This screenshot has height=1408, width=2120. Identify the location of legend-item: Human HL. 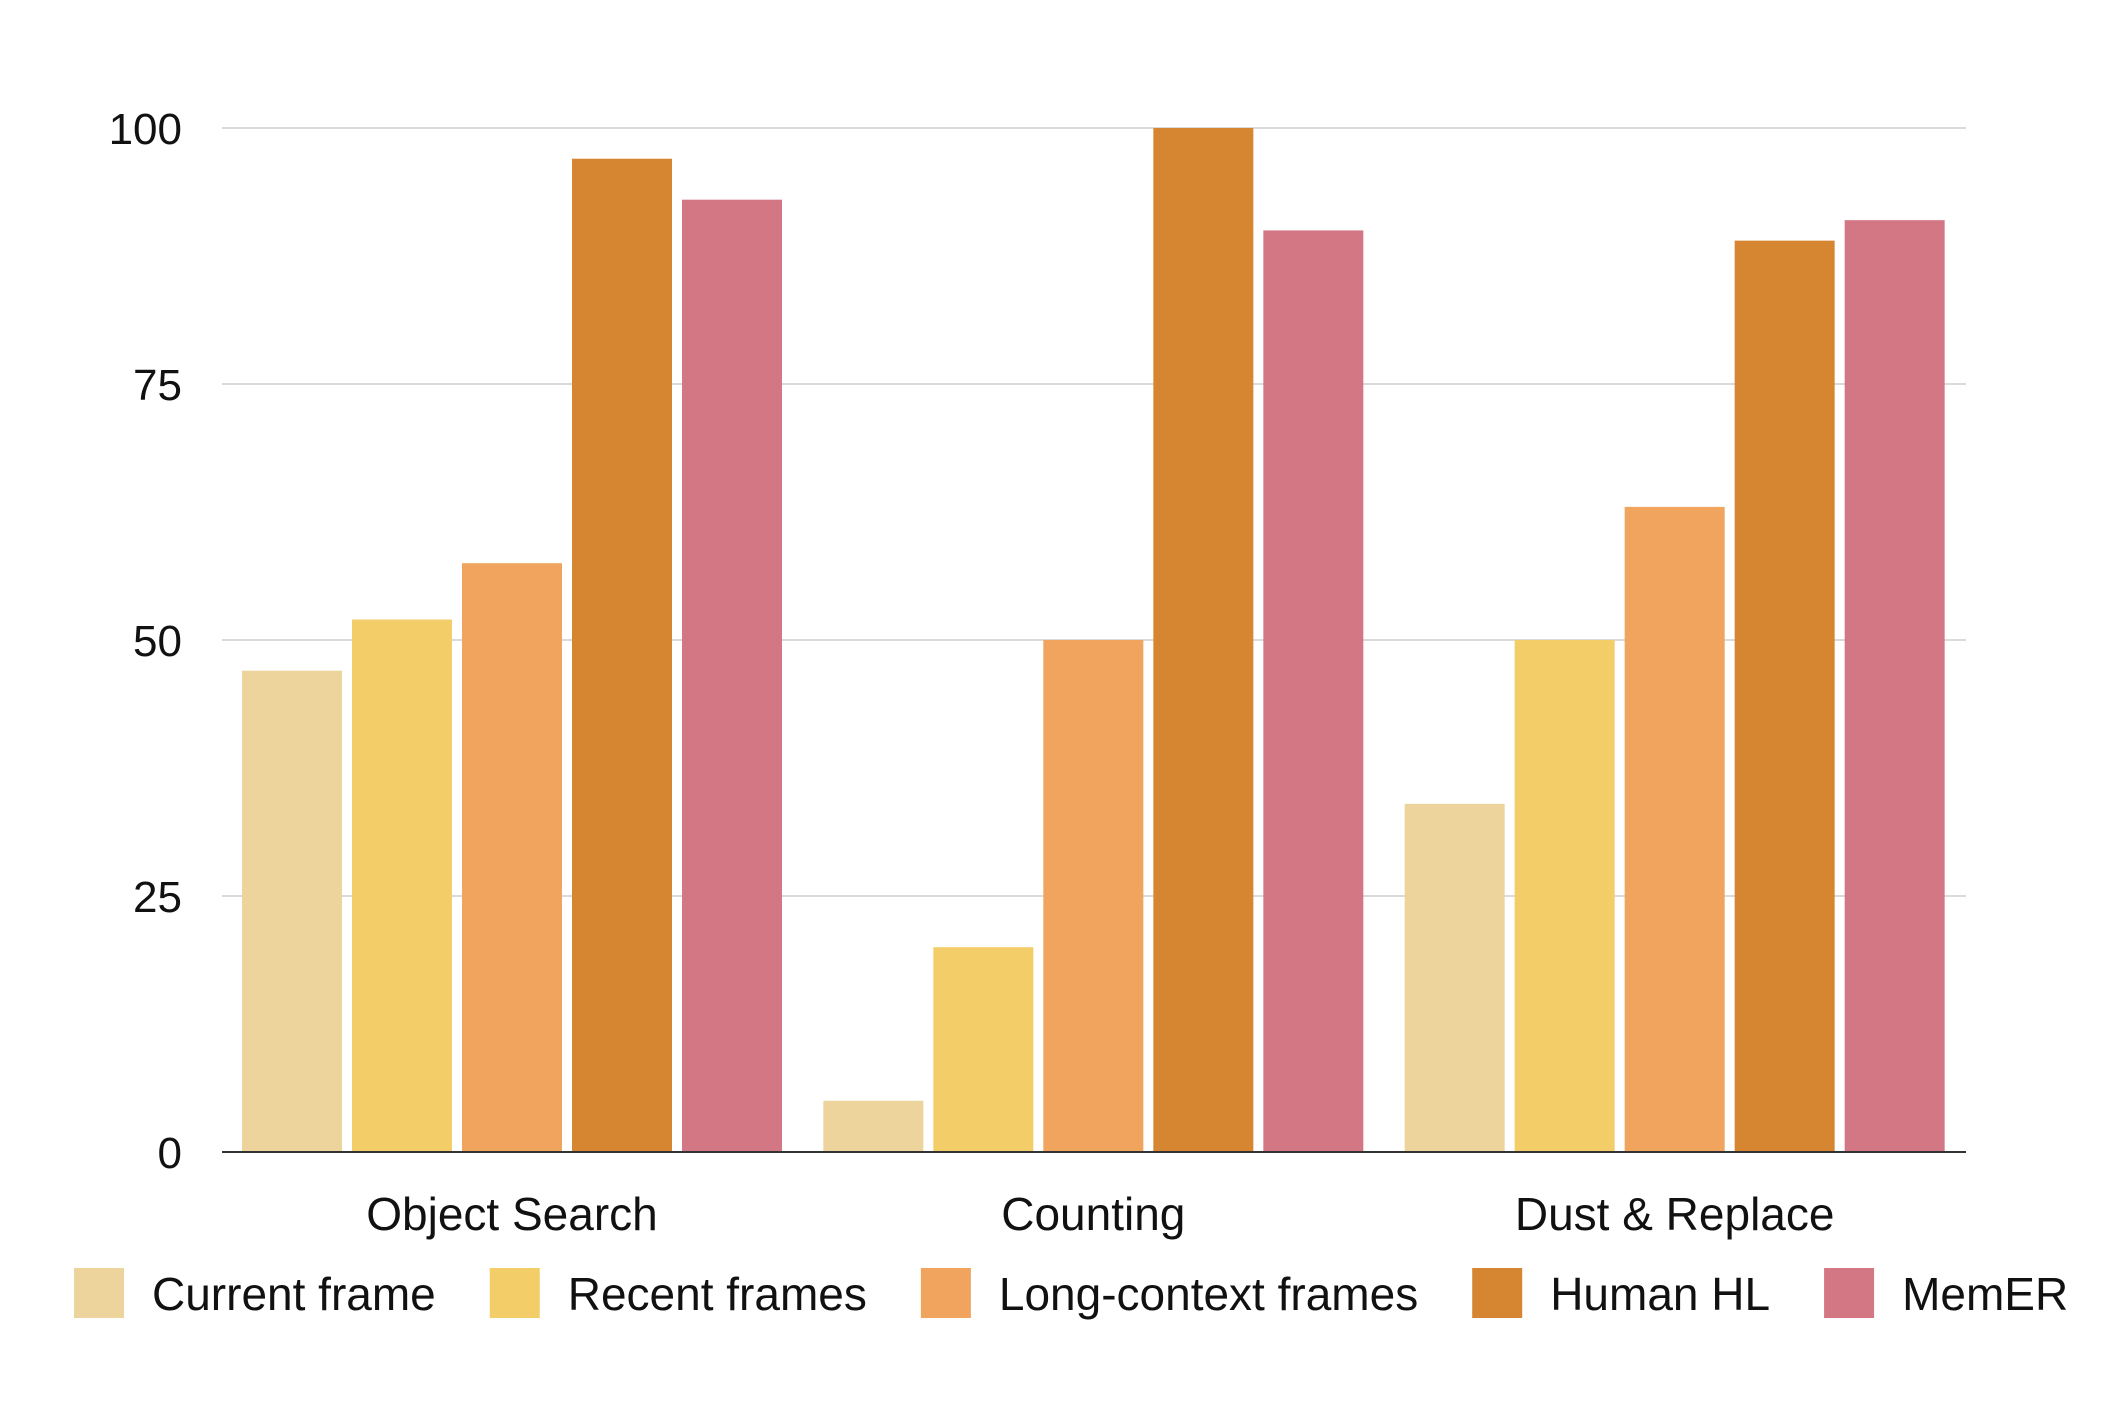
(1621, 1294).